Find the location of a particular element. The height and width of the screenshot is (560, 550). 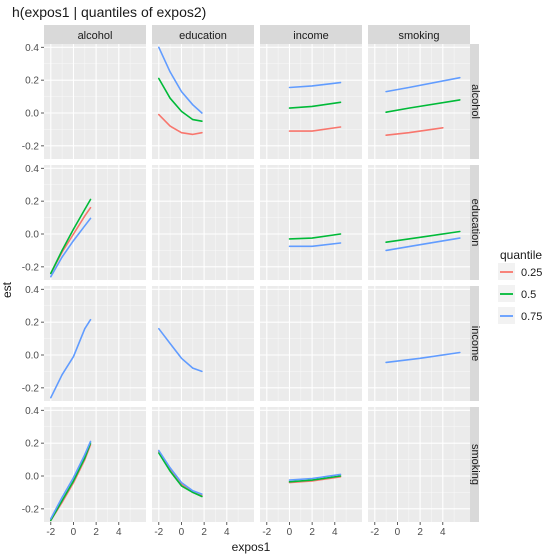

legend-item-0.5: 0.5 is located at coordinates (517, 293).